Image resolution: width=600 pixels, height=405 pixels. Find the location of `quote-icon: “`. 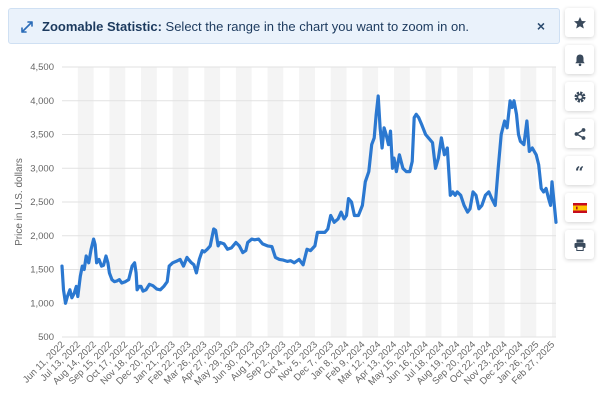

quote-icon: “ is located at coordinates (579, 172).